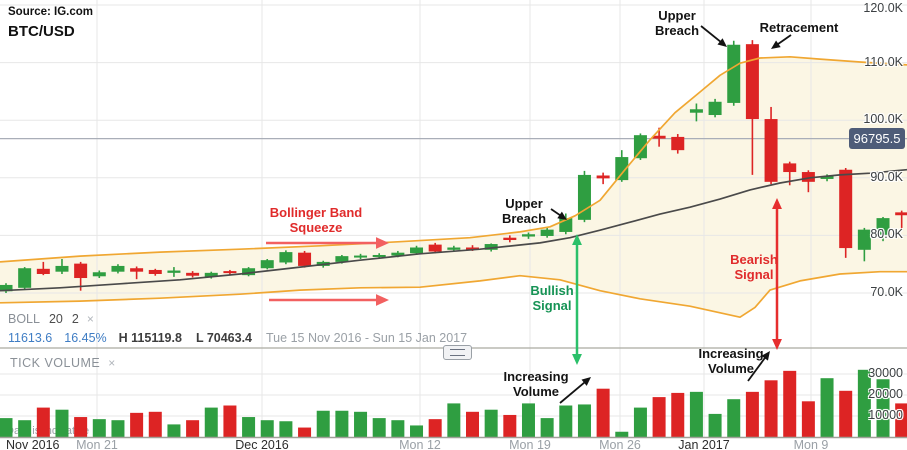 This screenshot has height=450, width=907. Describe the element at coordinates (886, 292) in the screenshot. I see `price-axis-label: 70.0K` at that location.